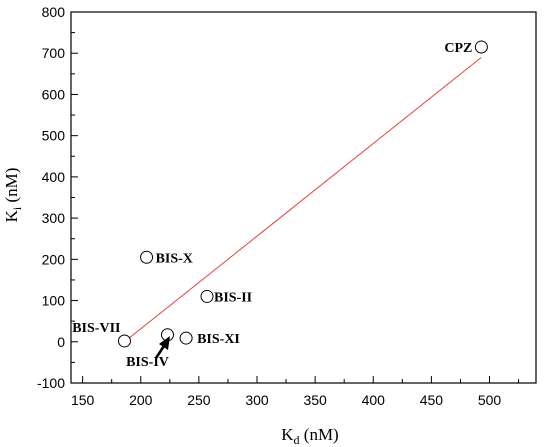 Image resolution: width=550 pixels, height=447 pixels. Describe the element at coordinates (141, 400) in the screenshot. I see `x-tick-label: 200` at that location.